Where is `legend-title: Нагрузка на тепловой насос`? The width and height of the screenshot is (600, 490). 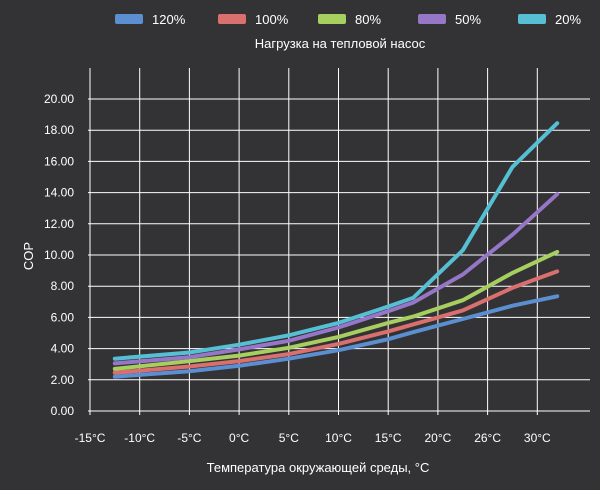 legend-title: Нагрузка на тепловой насос is located at coordinates (340, 43).